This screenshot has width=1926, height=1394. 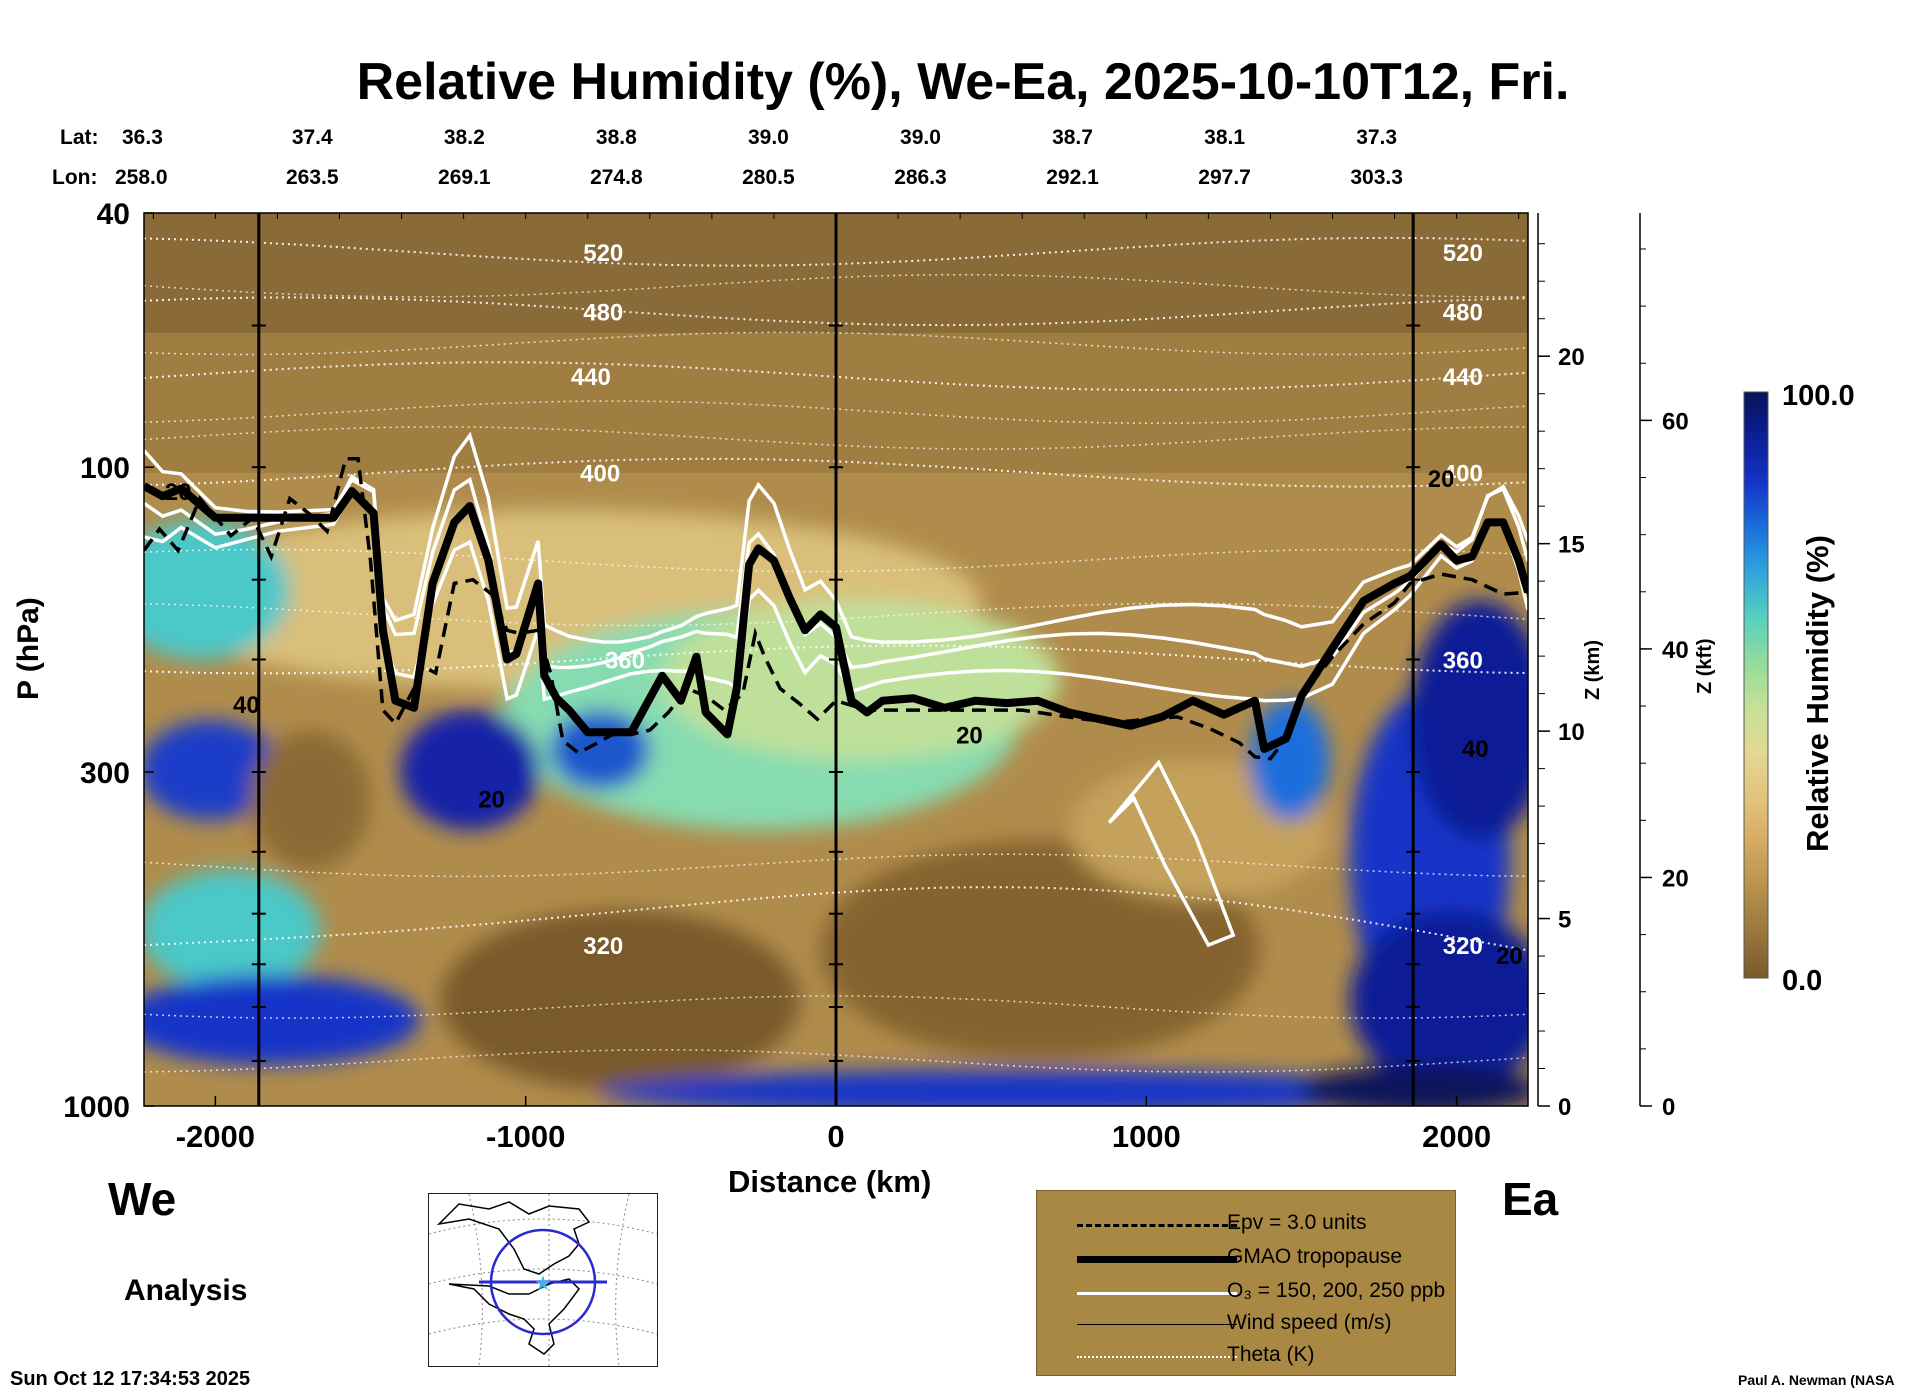 What do you see at coordinates (74, 177) in the screenshot?
I see `lon-label: Lon:` at bounding box center [74, 177].